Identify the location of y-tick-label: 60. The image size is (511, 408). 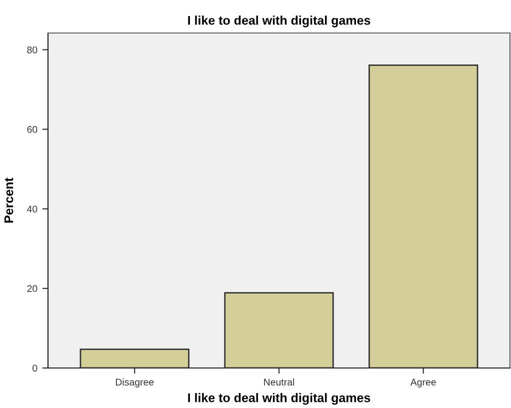
(32, 129).